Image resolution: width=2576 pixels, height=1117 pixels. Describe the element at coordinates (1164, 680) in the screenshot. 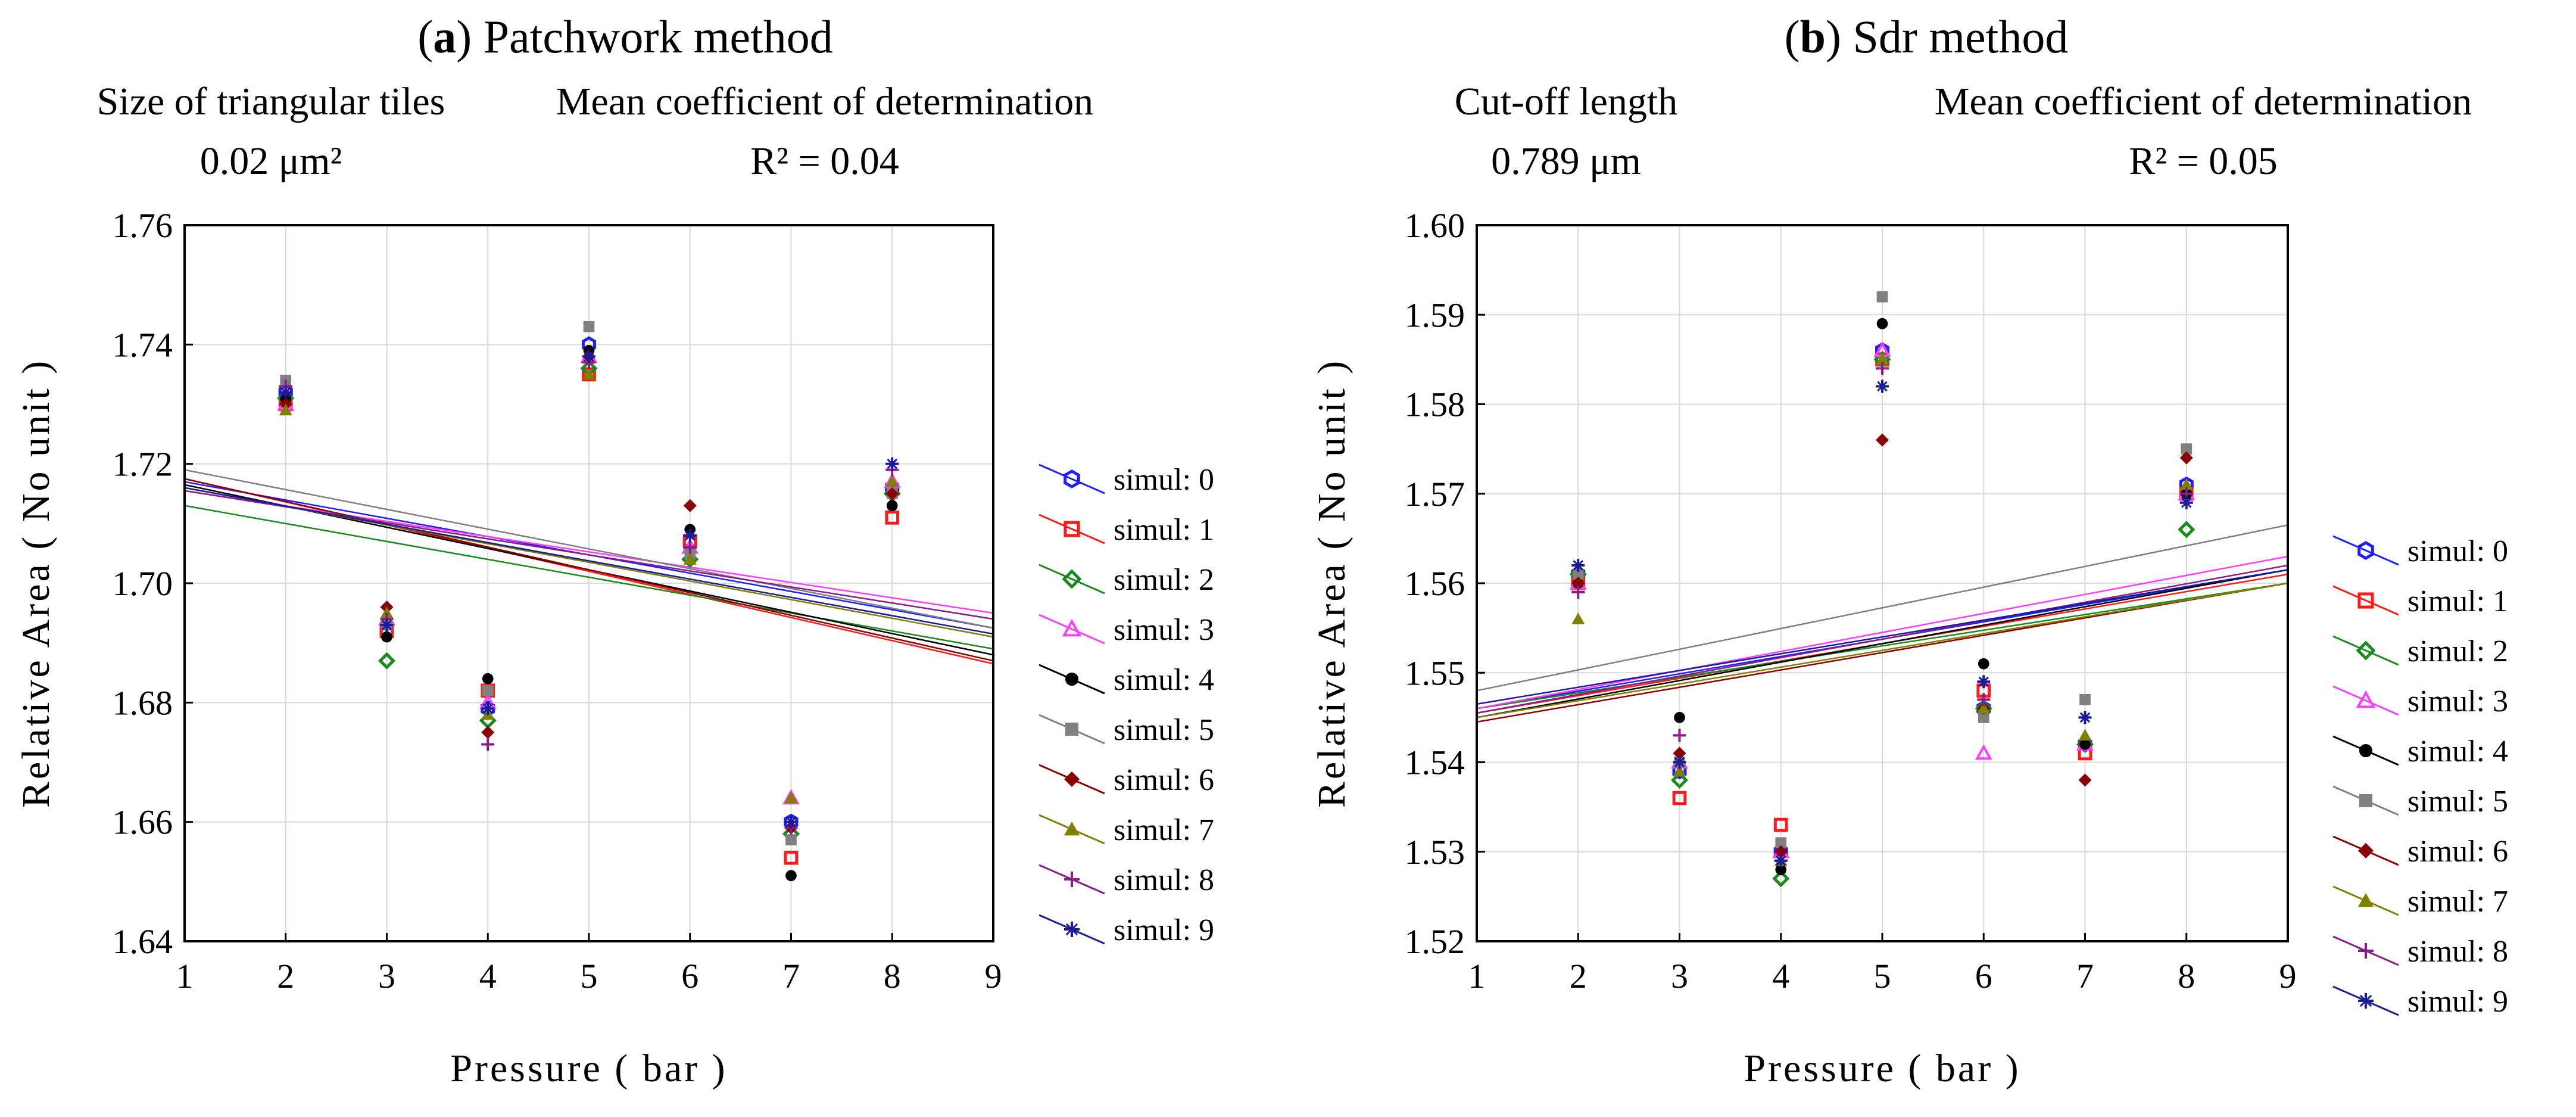

I see `legend-label: simul: 4` at that location.